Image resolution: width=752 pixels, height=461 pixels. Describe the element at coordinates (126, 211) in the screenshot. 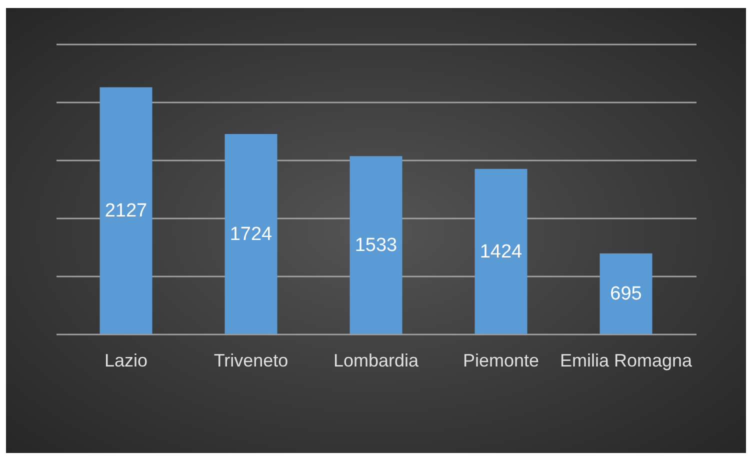

I see `data-label: 2127` at that location.